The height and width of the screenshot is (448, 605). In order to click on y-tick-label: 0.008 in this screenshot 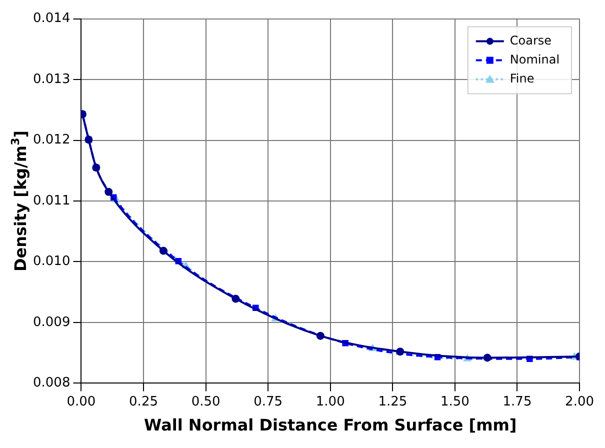, I will do `click(51, 383)`.